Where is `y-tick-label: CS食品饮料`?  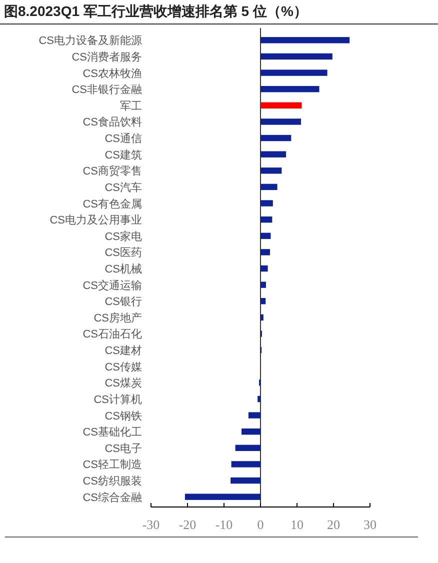
y-tick-label: CS食品饮料 is located at coordinates (112, 122).